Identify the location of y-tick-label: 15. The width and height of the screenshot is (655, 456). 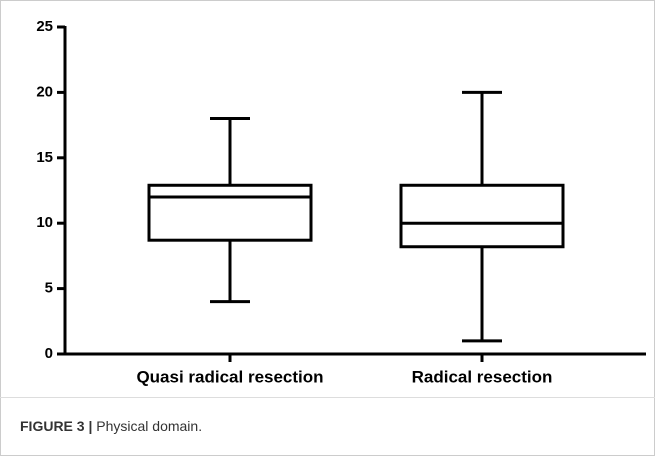
(44, 157).